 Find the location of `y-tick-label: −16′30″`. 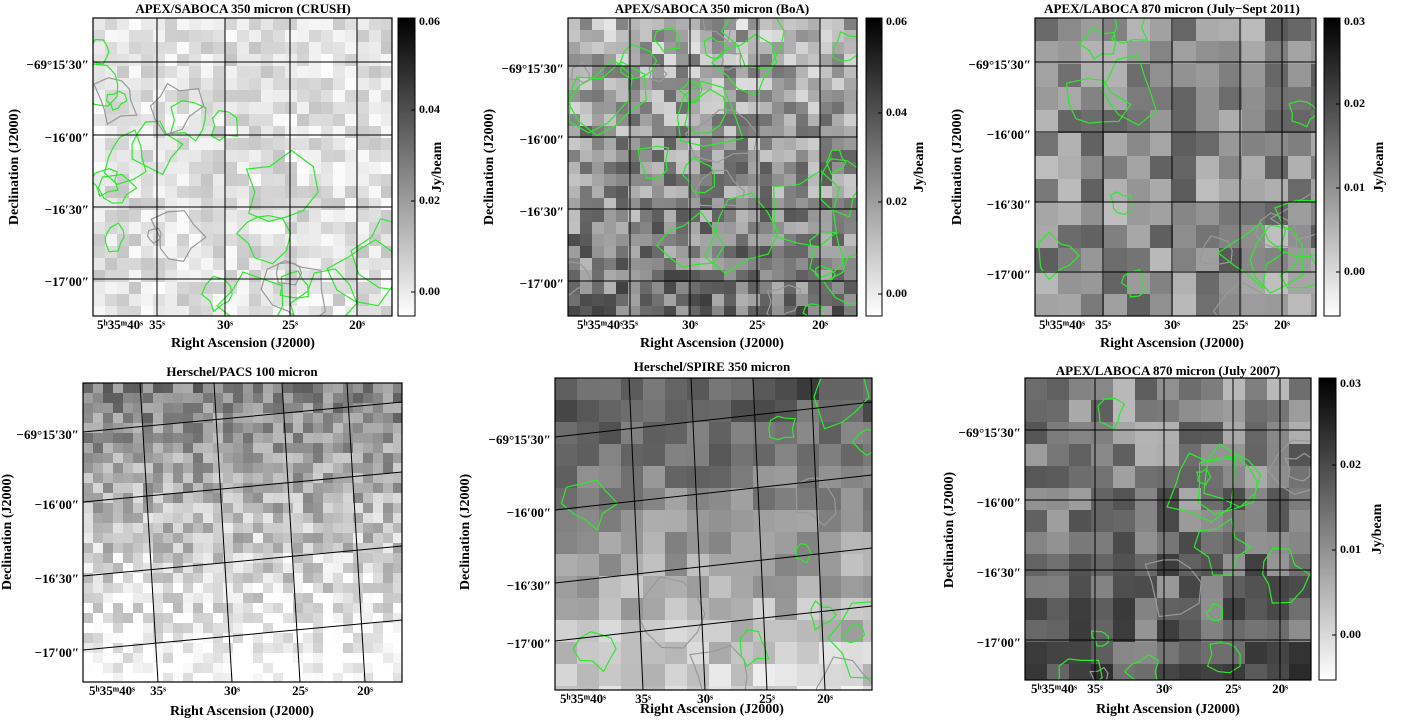

y-tick-label: −16′30″ is located at coordinates (57, 578).